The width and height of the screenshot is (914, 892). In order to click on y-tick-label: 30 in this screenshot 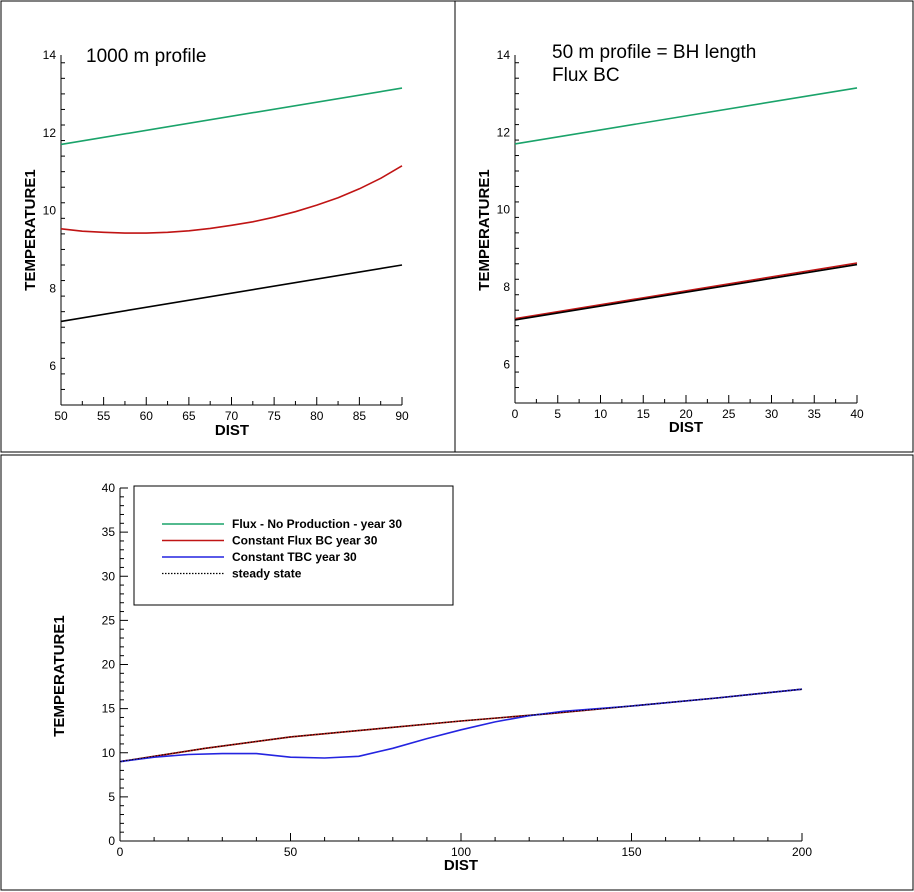, I will do `click(109, 576)`.